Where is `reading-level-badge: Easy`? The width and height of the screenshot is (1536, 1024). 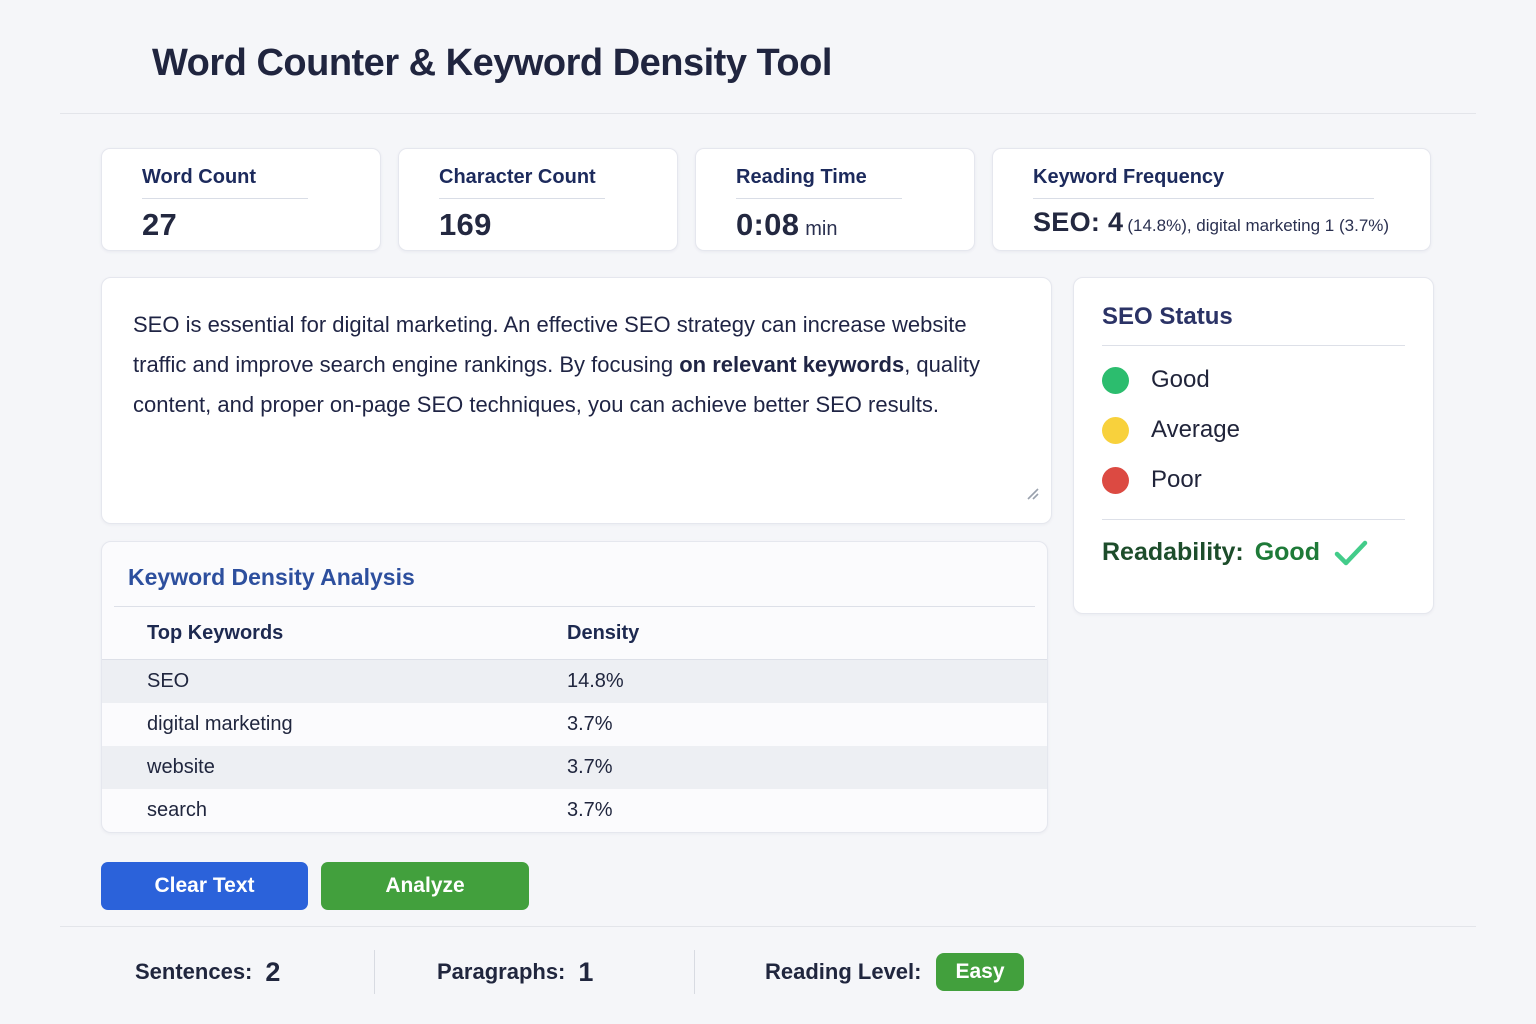
reading-level-badge: Easy is located at coordinates (980, 972).